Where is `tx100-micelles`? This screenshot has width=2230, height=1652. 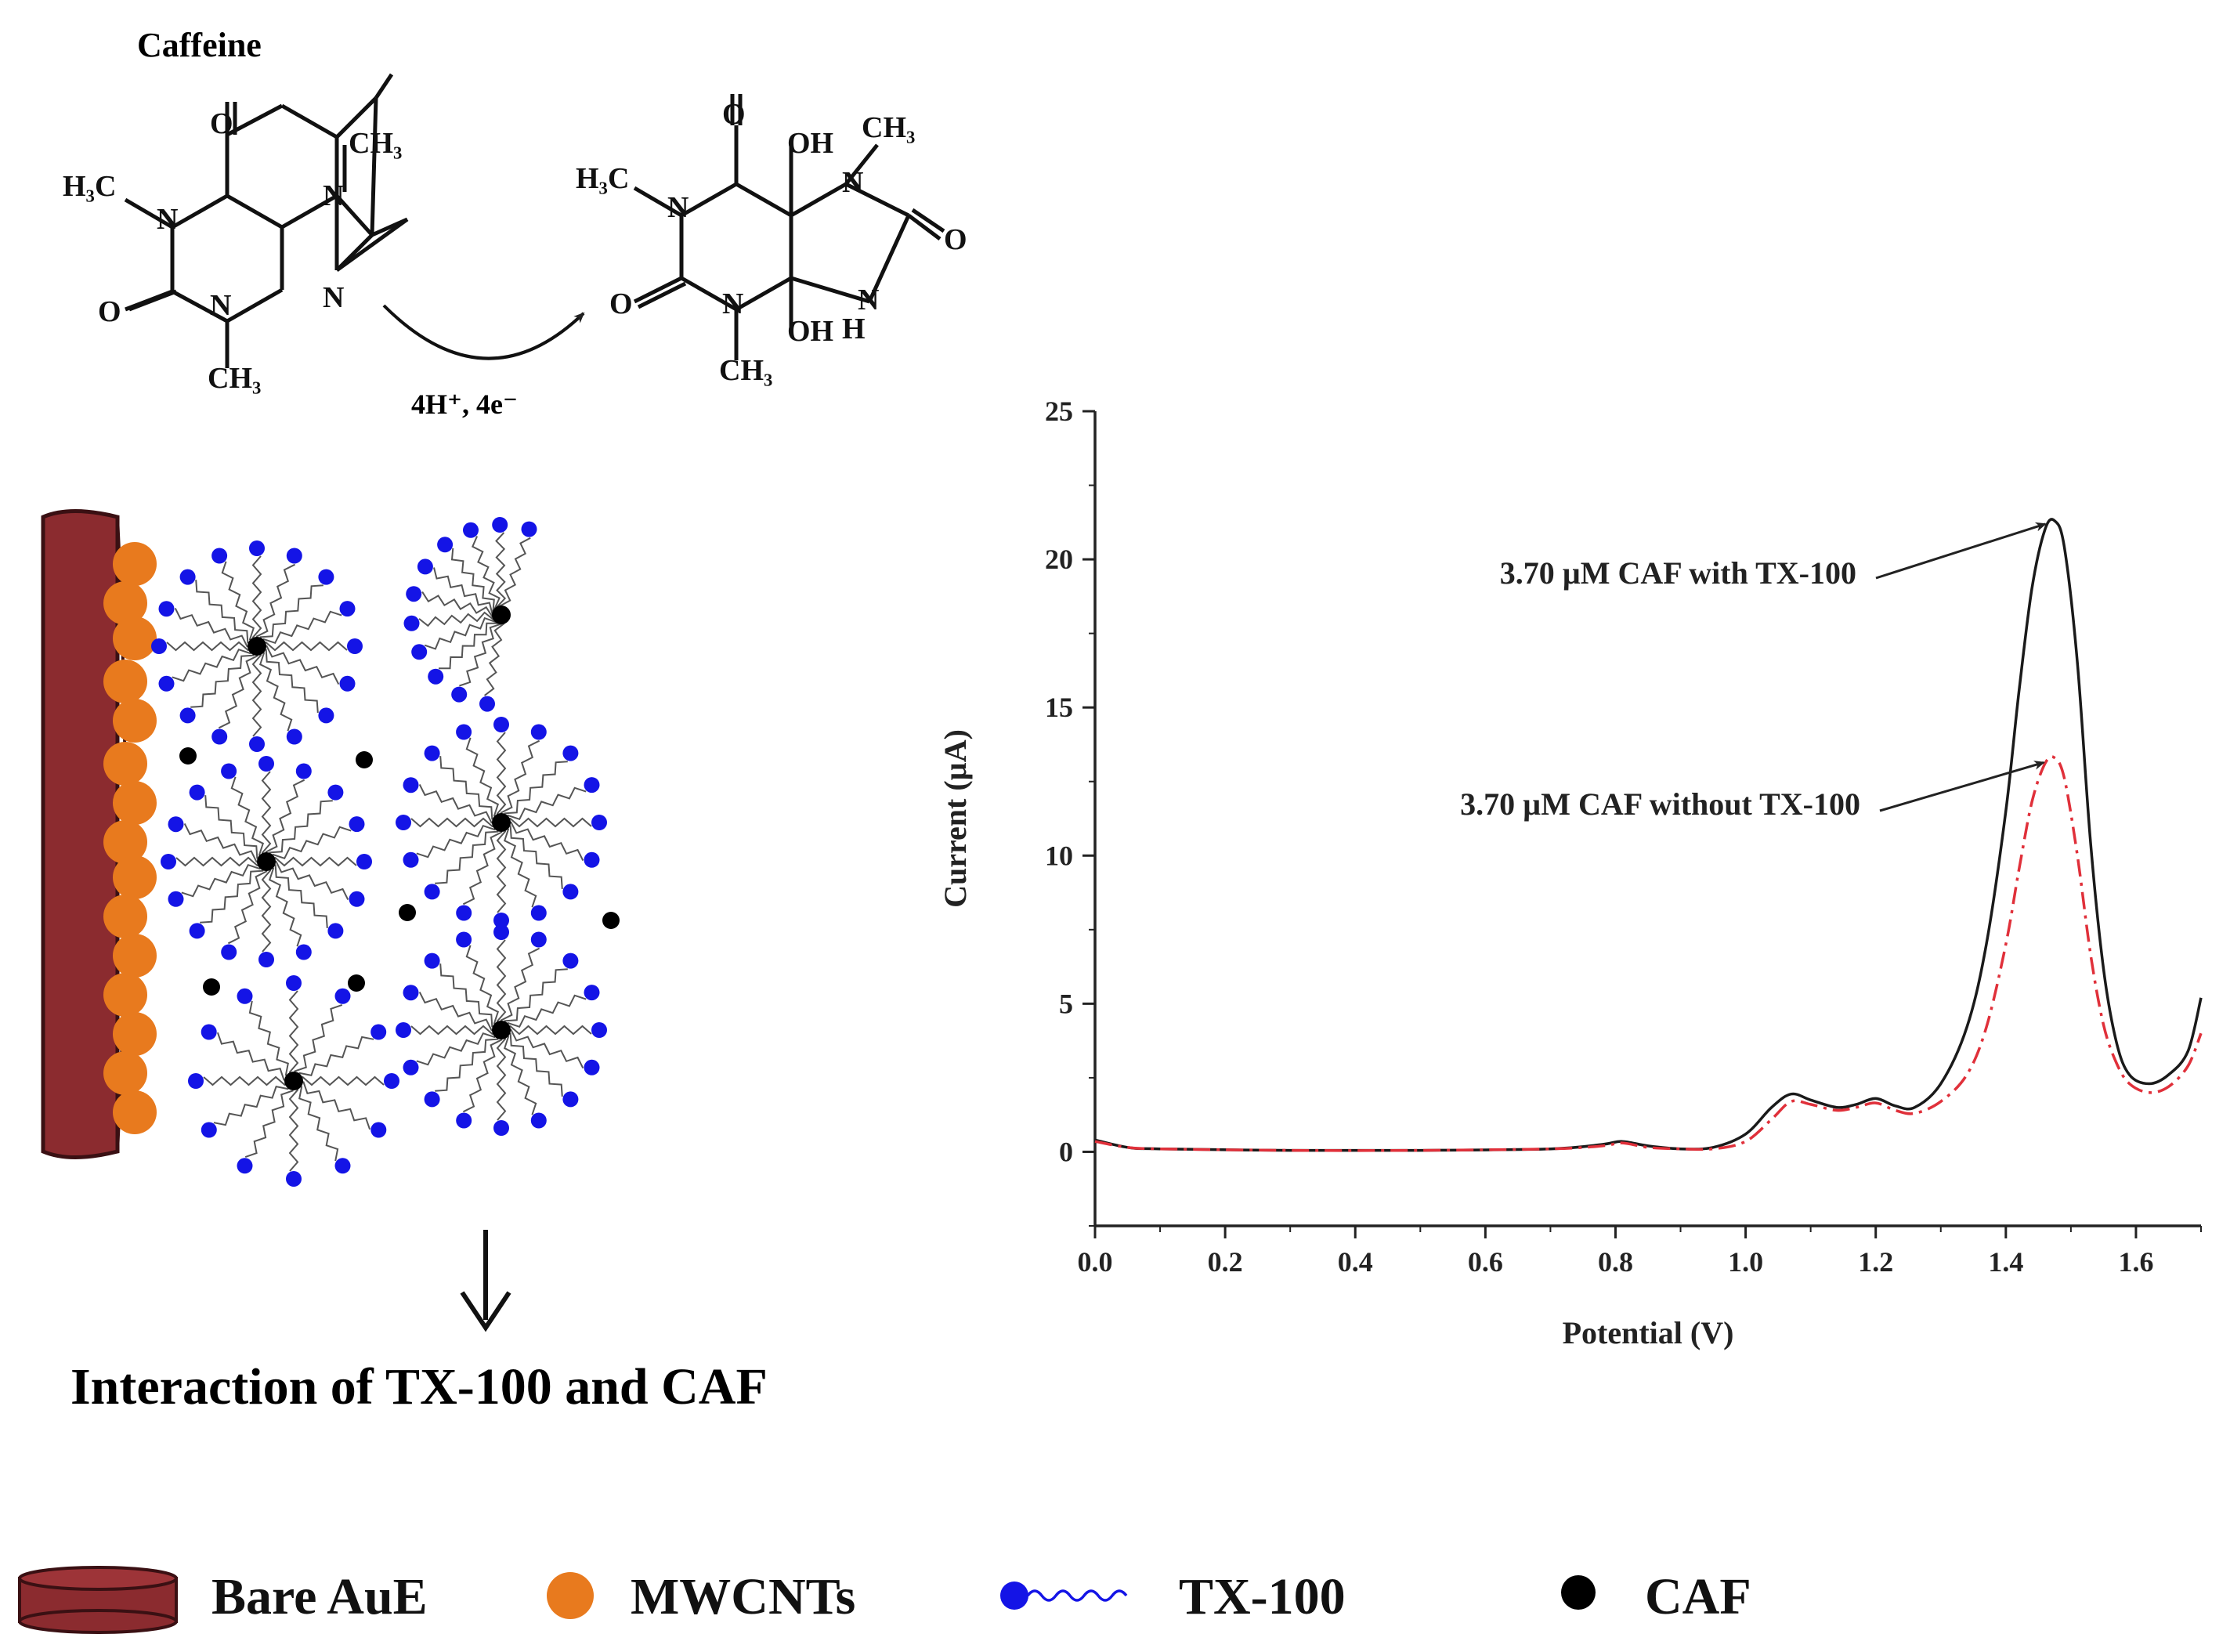 tx100-micelles is located at coordinates (379, 852).